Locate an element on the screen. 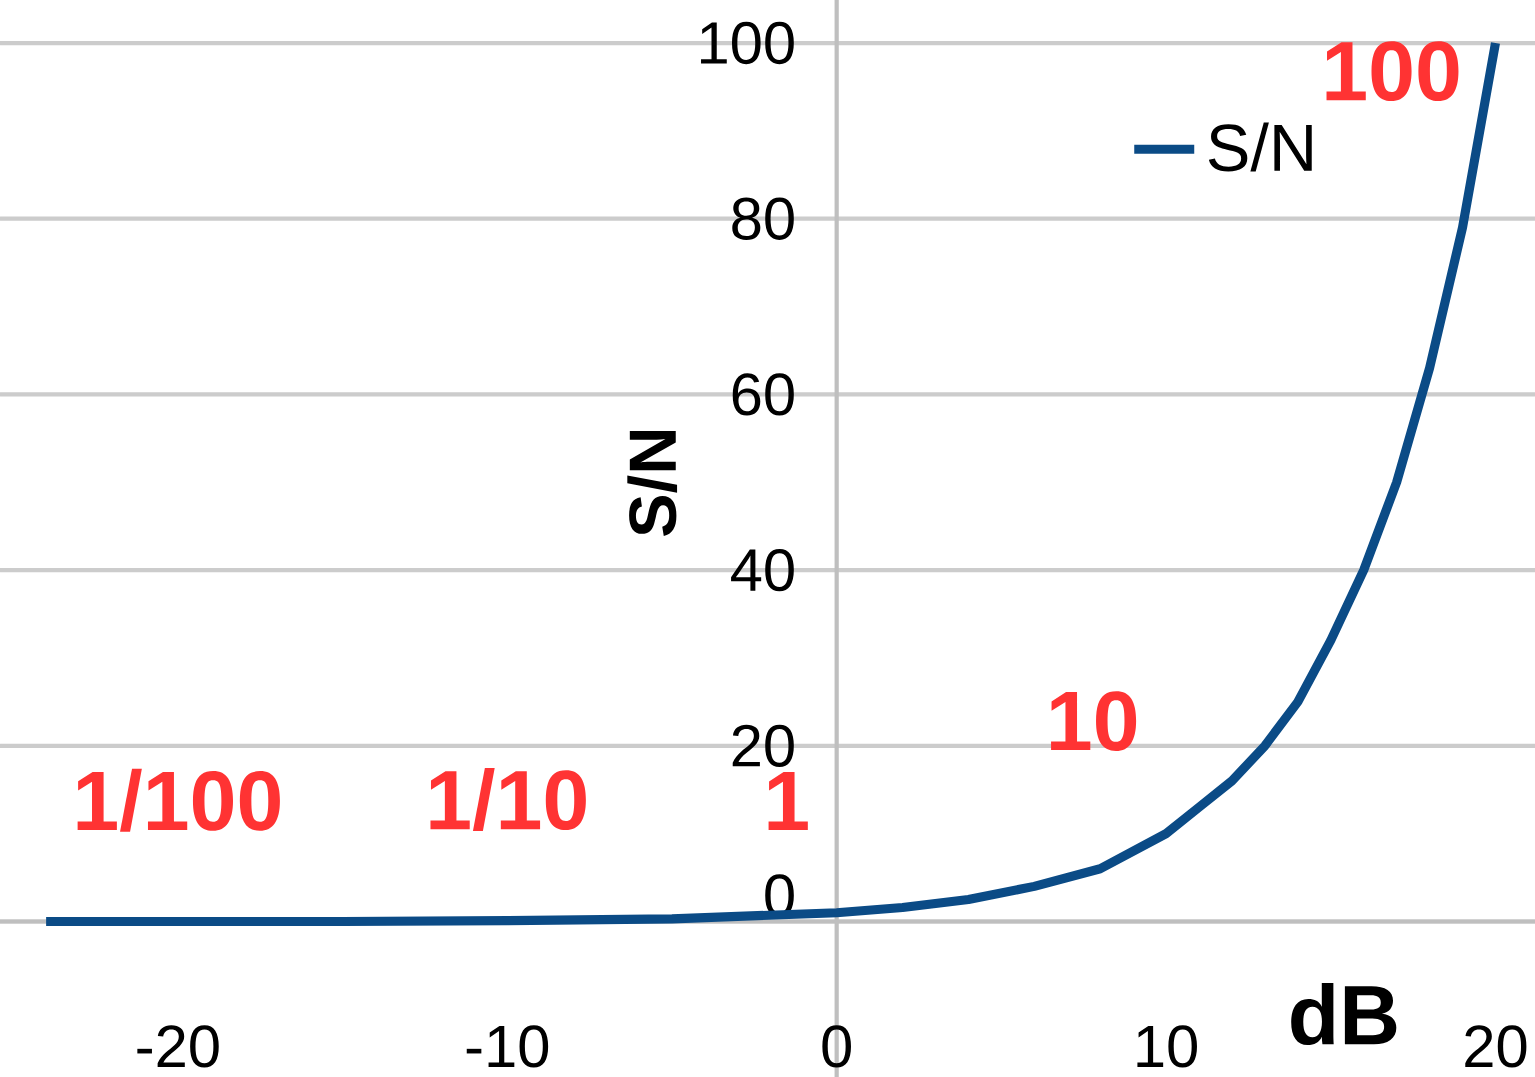 The width and height of the screenshot is (1535, 1077). x-axis-title: dB is located at coordinates (1344, 1014).